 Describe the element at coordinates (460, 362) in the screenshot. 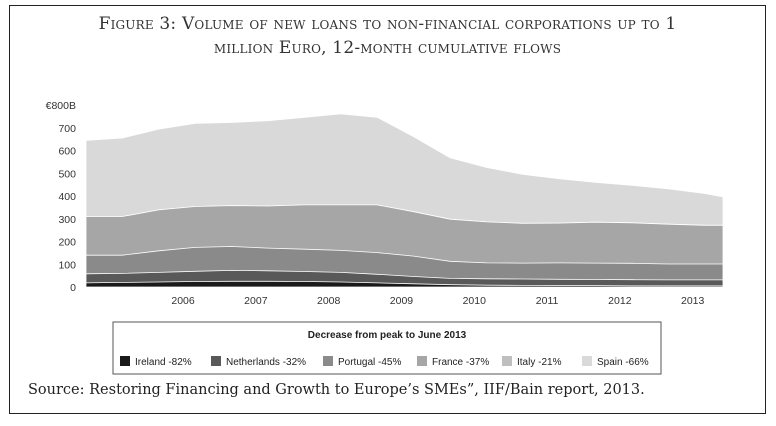

I see `legend-label: France -37%` at that location.